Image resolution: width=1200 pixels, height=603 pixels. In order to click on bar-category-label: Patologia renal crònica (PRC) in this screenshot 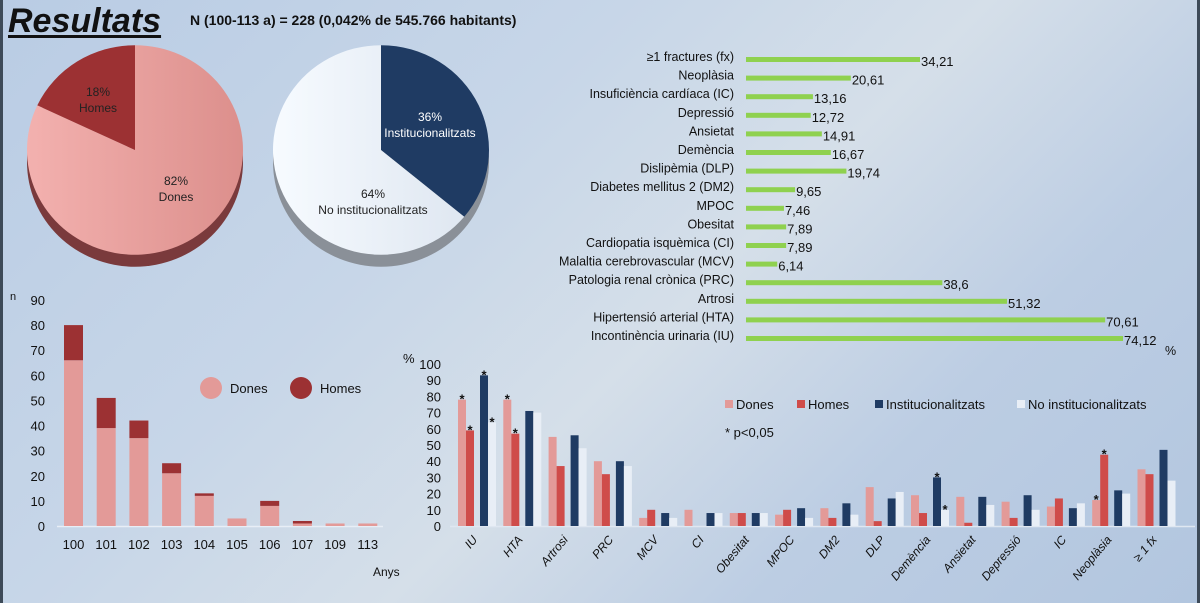, I will do `click(651, 280)`.